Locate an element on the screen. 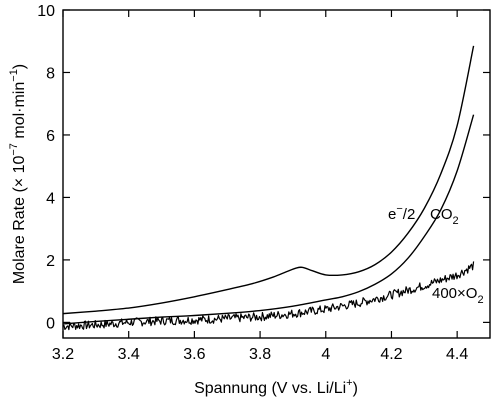  y-tick-label: 6 is located at coordinates (50, 136).